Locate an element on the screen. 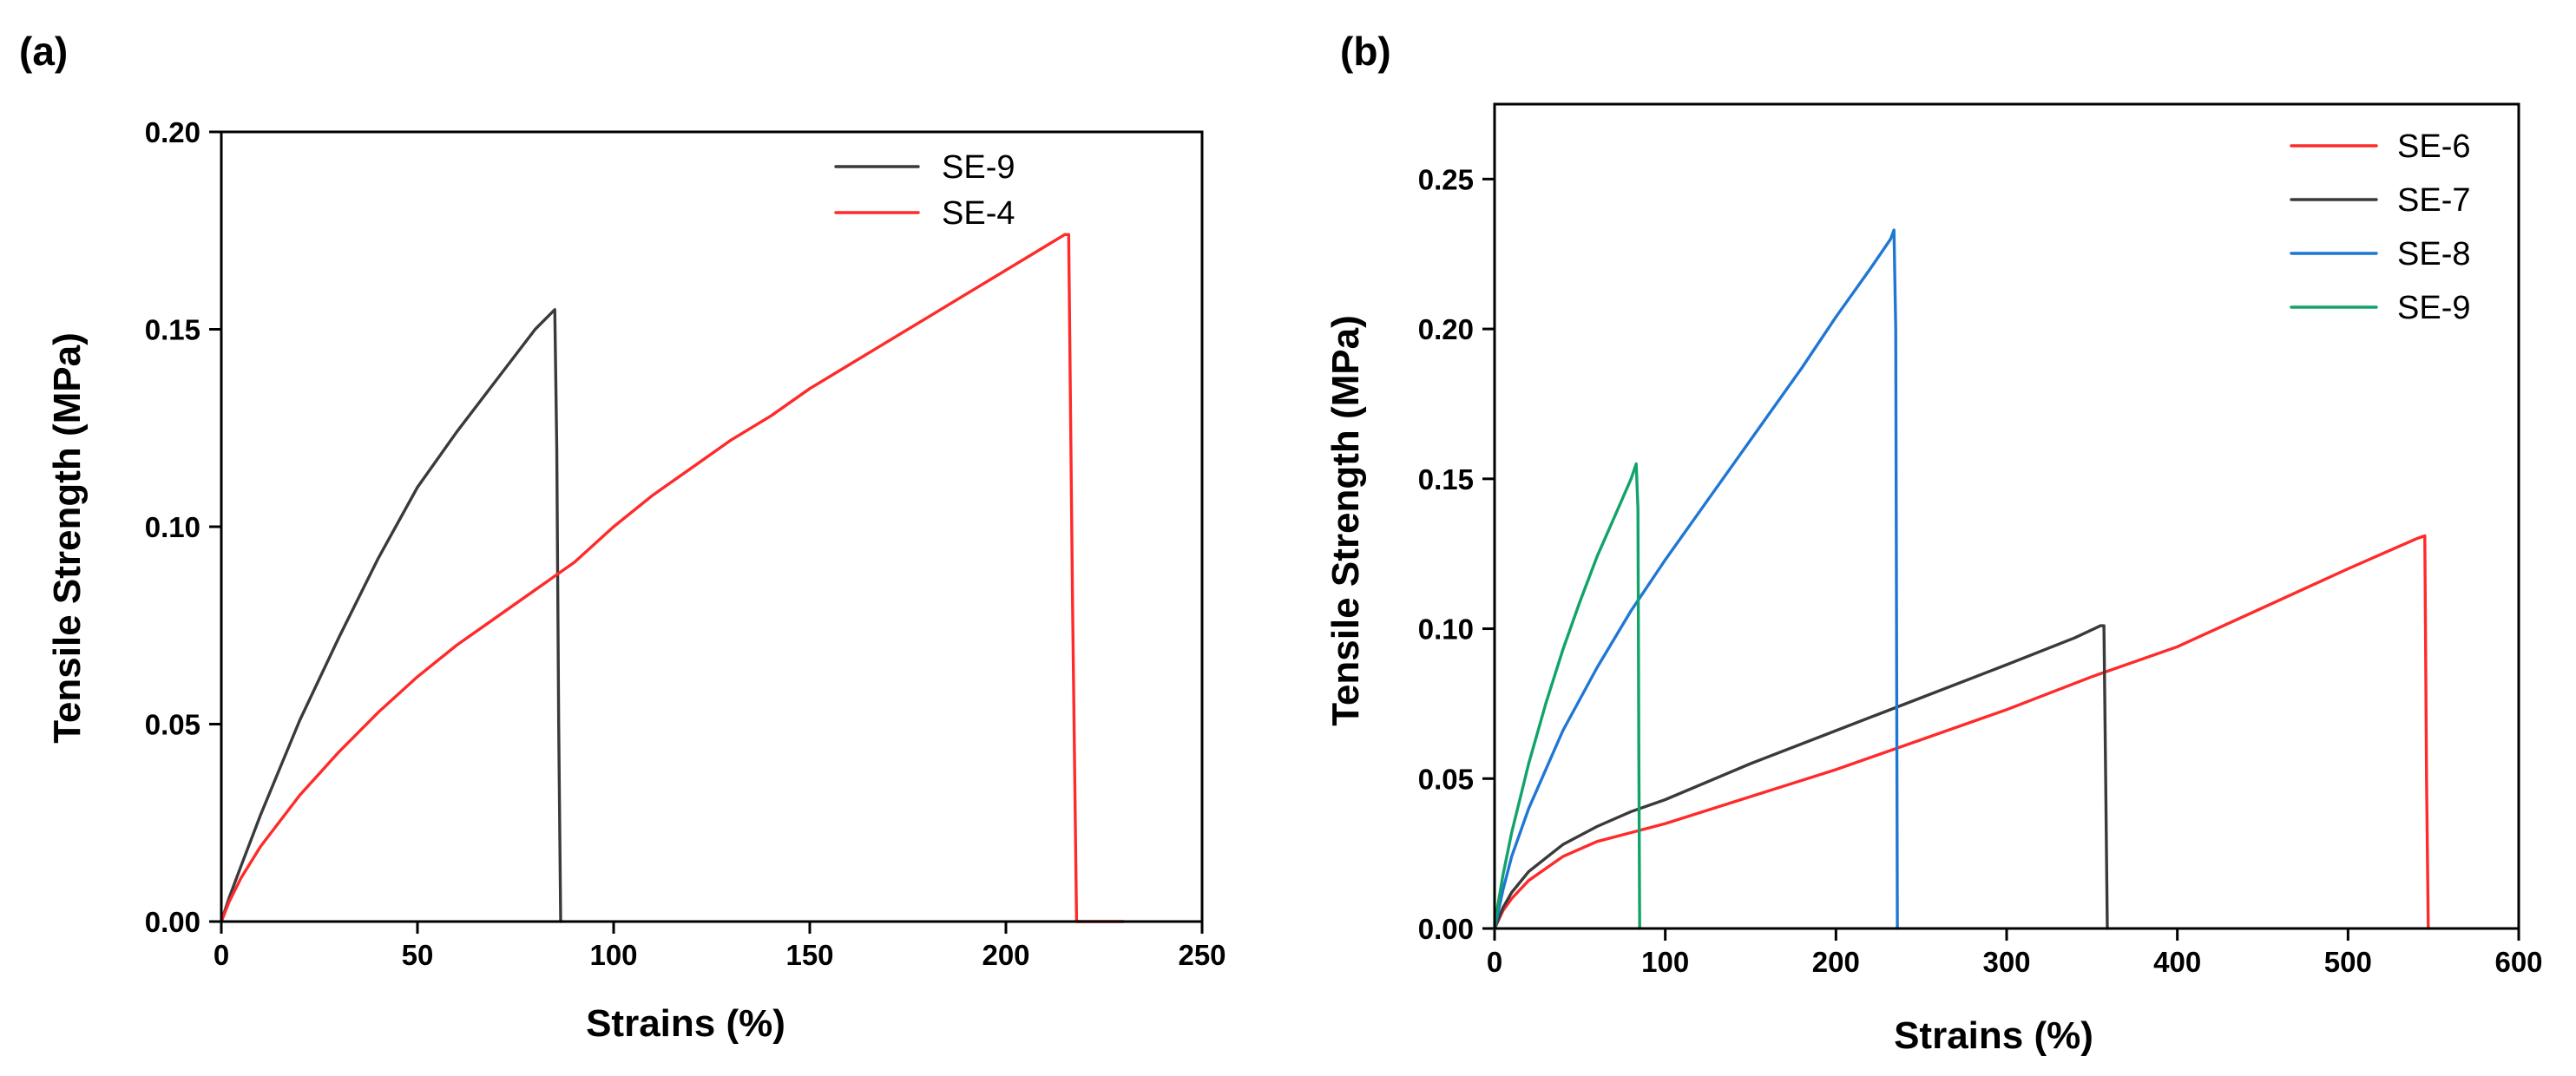 This screenshot has height=1076, width=2576. panel-a-x-tick-label: 50 is located at coordinates (418, 955).